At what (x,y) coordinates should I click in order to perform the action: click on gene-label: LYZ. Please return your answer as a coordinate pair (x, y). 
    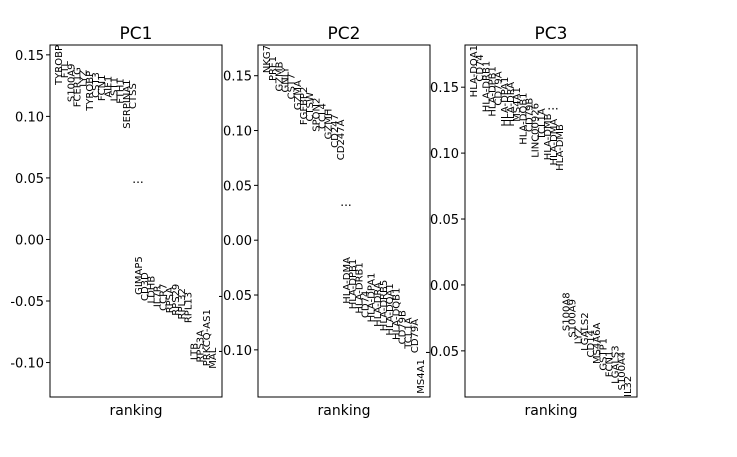
    Looking at the image, I should click on (579, 335).